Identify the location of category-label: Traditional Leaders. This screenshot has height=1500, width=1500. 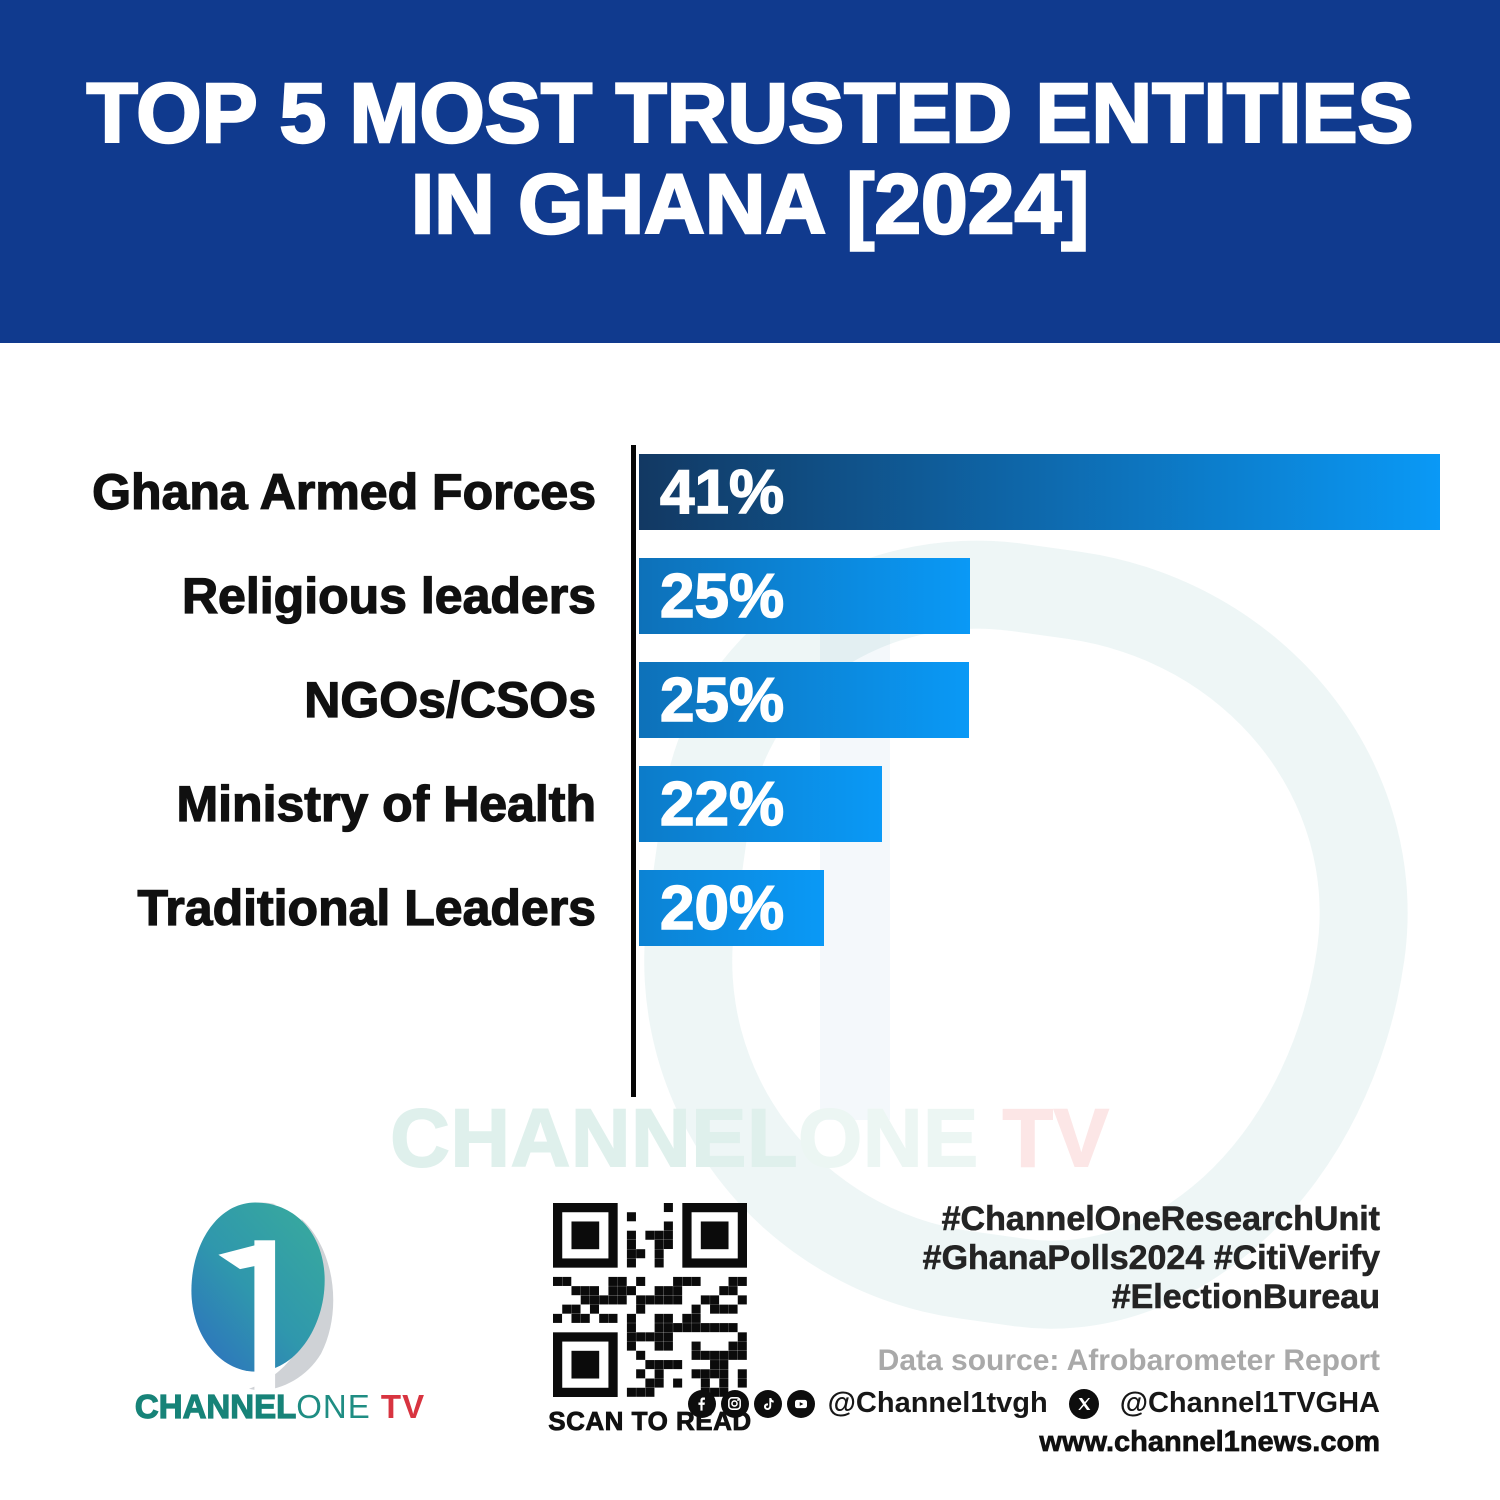
(367, 907).